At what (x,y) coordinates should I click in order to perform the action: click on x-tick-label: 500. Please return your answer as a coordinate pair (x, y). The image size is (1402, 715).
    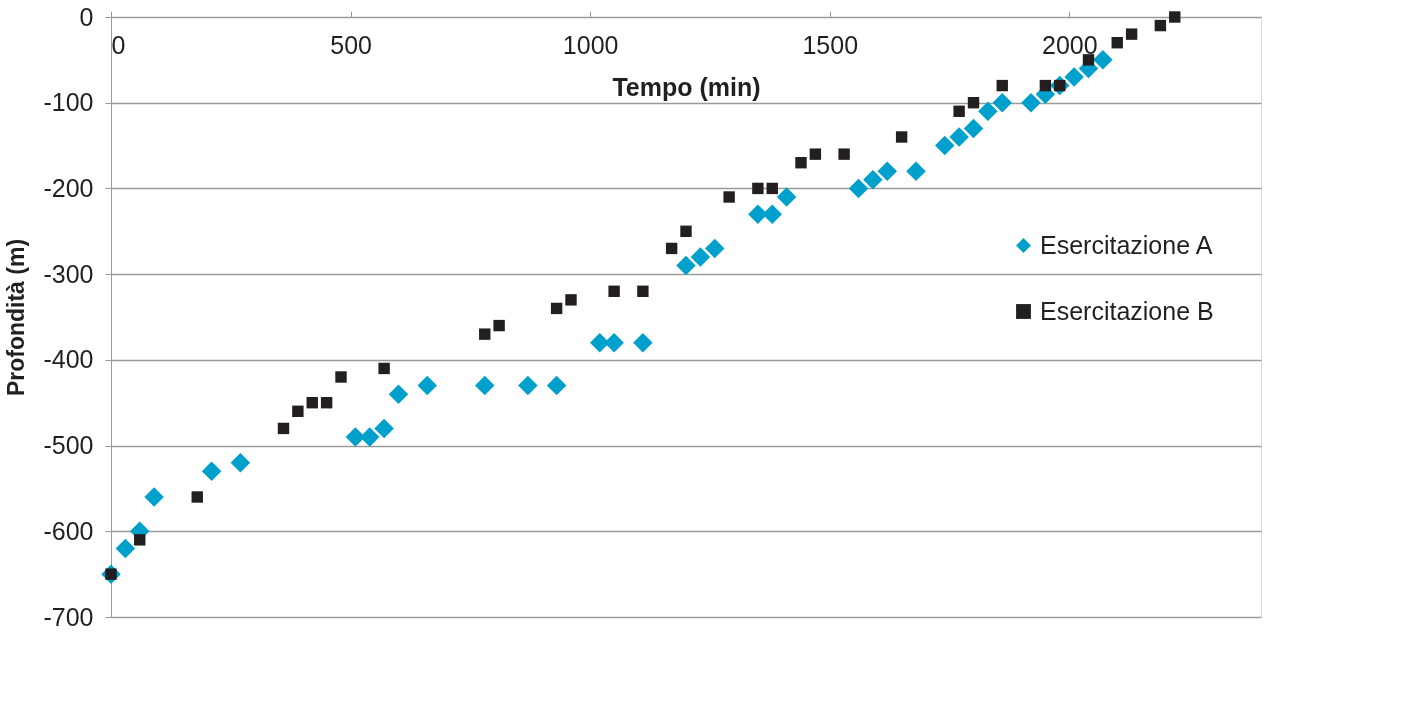
    Looking at the image, I should click on (351, 44).